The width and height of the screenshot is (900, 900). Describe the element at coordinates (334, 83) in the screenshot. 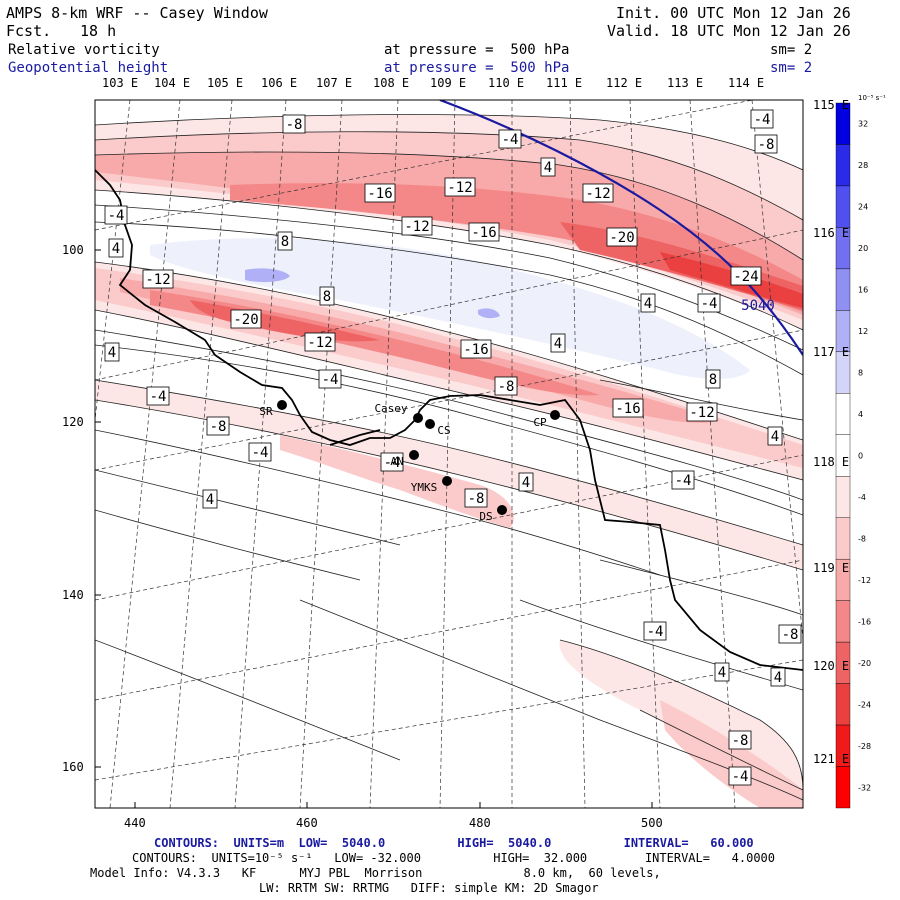

I see `lon-label-top: 107 E` at that location.